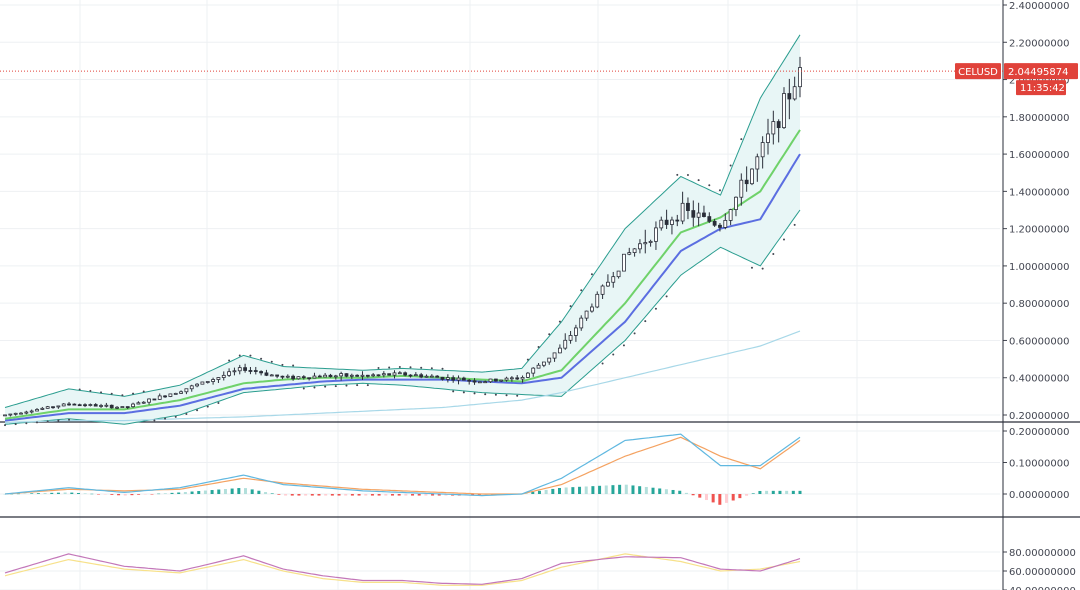 Image resolution: width=1080 pixels, height=590 pixels. What do you see at coordinates (1038, 72) in the screenshot?
I see `last-price-label: 2.04495874` at bounding box center [1038, 72].